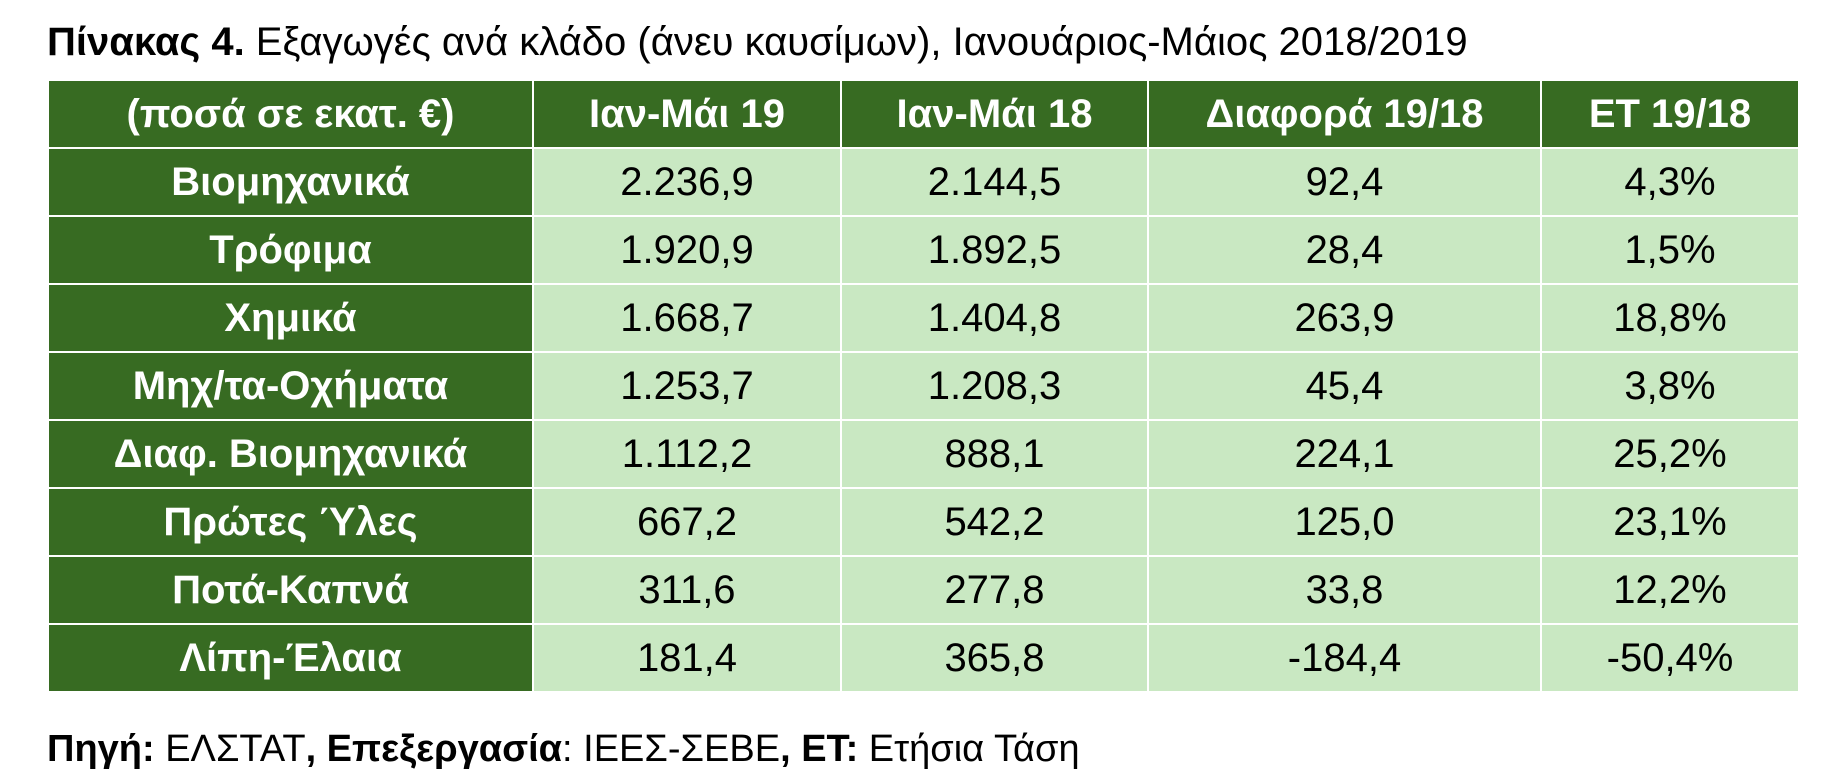 This screenshot has width=1836, height=784. I want to click on table-row: Τρόφιμα 1.920,9 1.892,5 28,4 1,5%, so click(923, 250).